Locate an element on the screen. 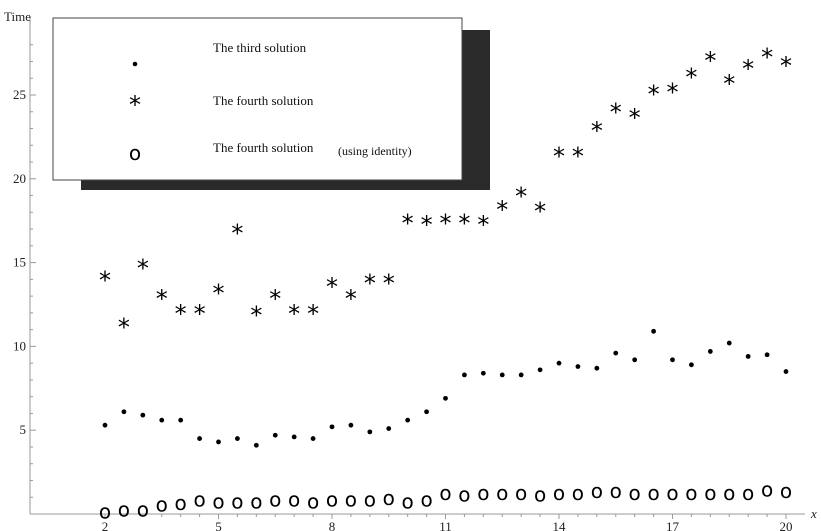 Image resolution: width=821 pixels, height=531 pixels. x-tick-label: 14 is located at coordinates (560, 525).